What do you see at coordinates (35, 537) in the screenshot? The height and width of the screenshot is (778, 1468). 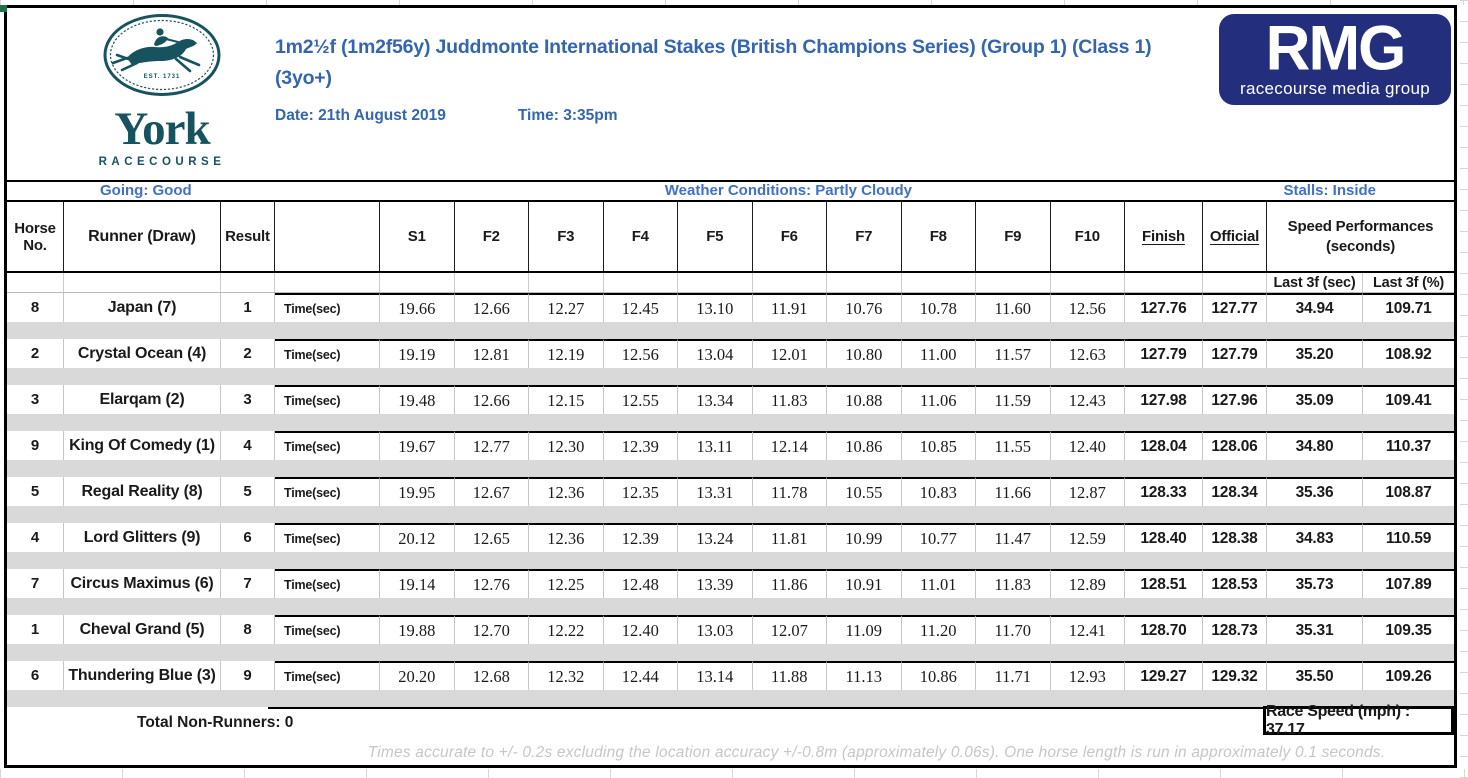 I see `horse-no-cell: 4` at bounding box center [35, 537].